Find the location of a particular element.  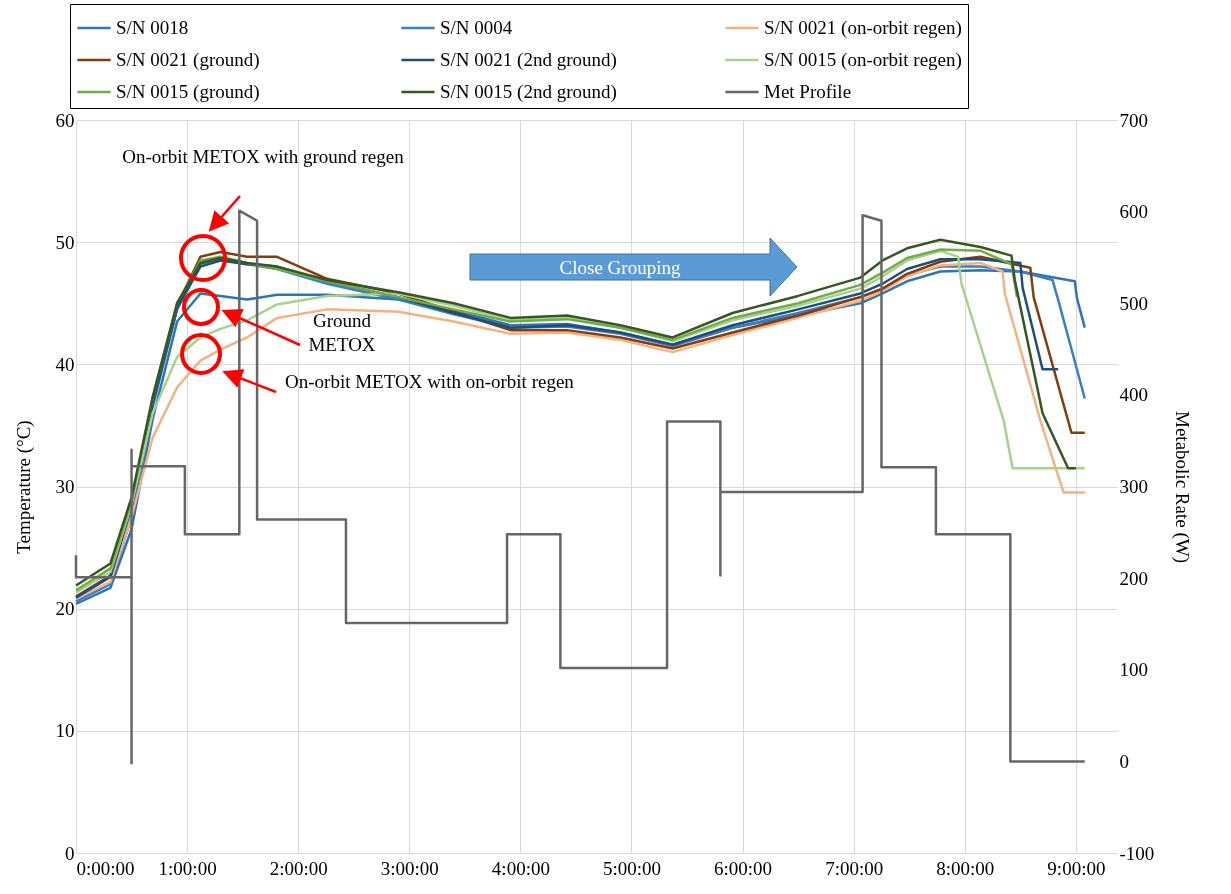

y-tick-label: 10 is located at coordinates (65, 731).